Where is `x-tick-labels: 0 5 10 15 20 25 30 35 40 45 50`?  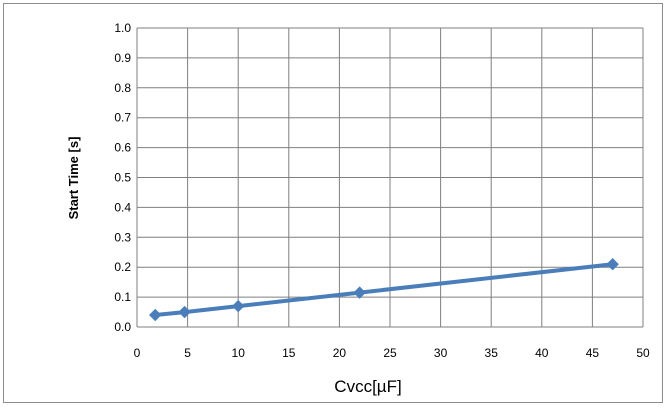 x-tick-labels: 0 5 10 15 20 25 30 35 40 45 50 is located at coordinates (392, 353).